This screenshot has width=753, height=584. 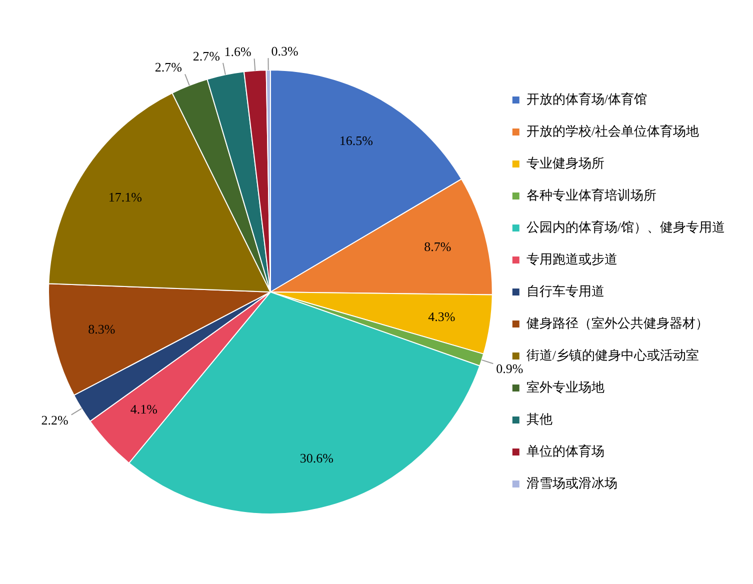 I want to click on legend-label: 滑雪场或滑冰场, so click(x=572, y=482).